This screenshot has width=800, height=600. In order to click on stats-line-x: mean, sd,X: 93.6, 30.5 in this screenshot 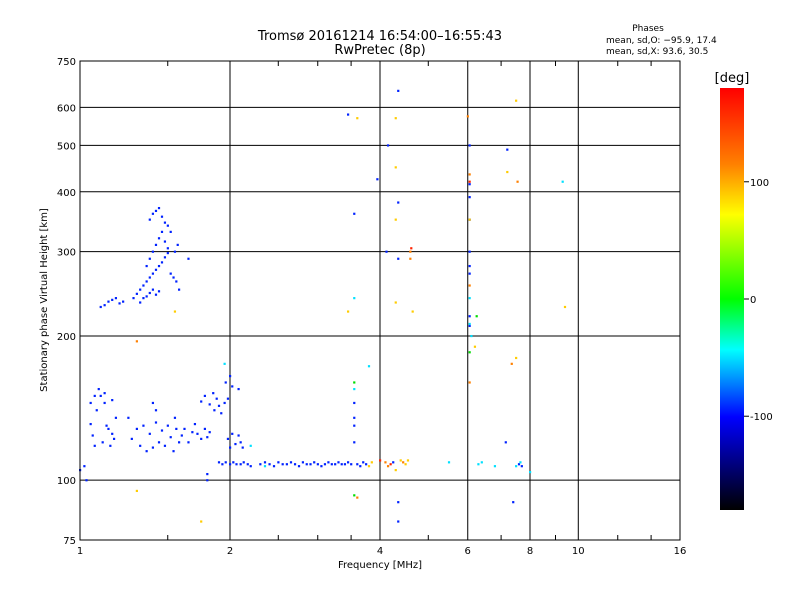, I will do `click(657, 52)`.